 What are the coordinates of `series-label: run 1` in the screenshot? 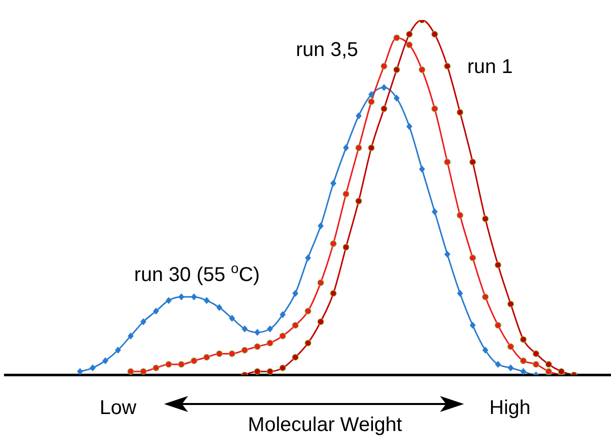 It's located at (490, 67).